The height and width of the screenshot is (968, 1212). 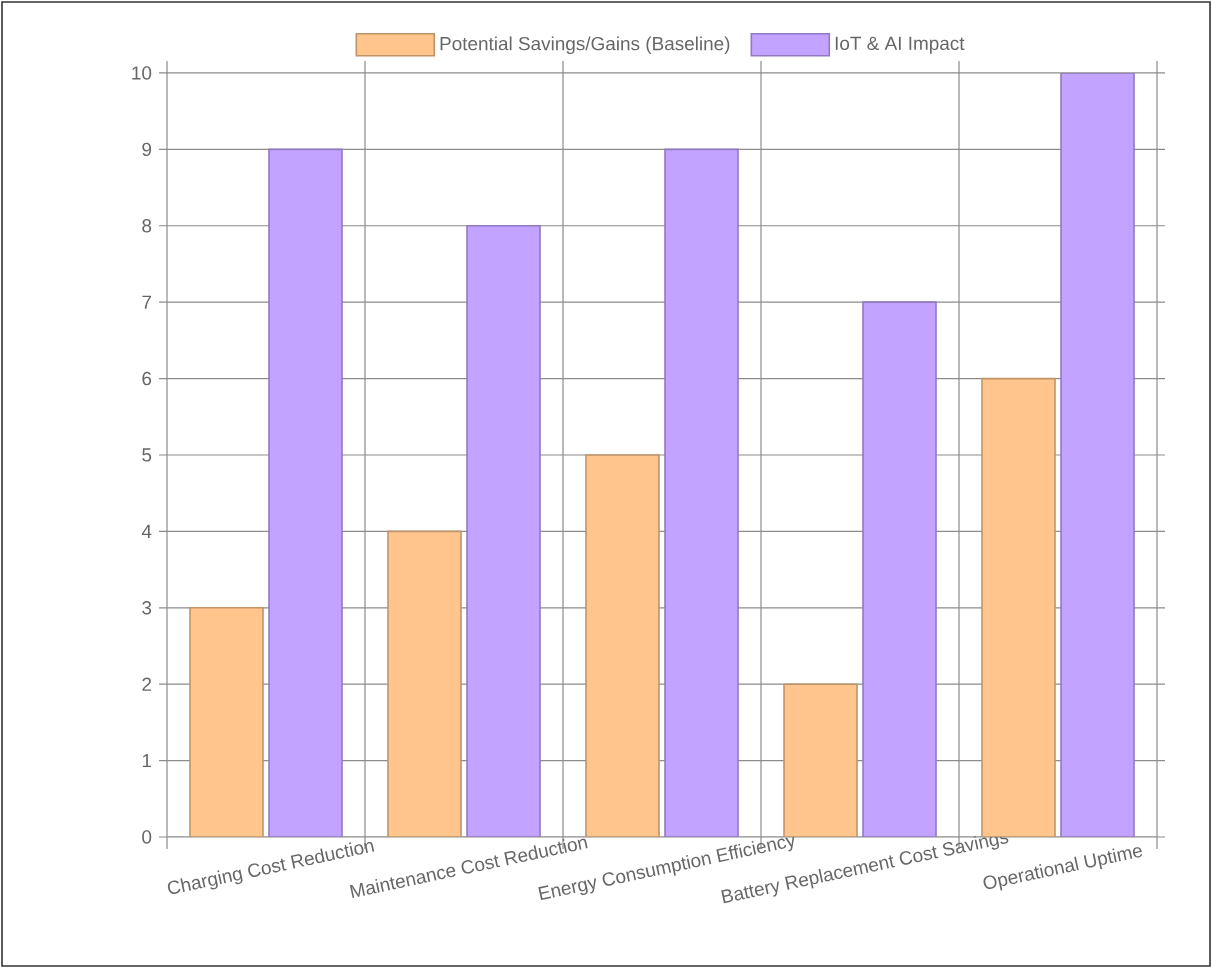 I want to click on y-tick-label: 3, so click(x=147, y=608).